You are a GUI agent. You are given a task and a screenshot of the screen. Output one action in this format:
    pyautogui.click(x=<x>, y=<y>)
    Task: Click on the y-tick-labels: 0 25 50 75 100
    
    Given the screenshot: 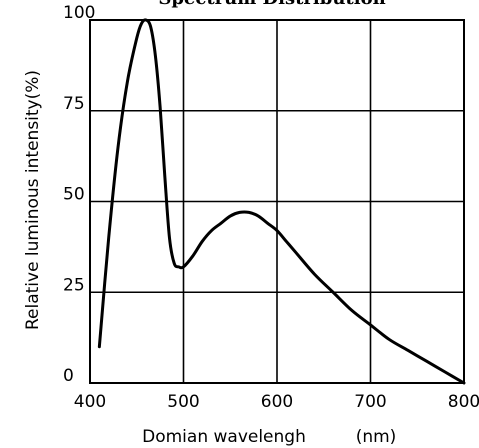 What is the action you would take?
    pyautogui.click(x=79, y=194)
    